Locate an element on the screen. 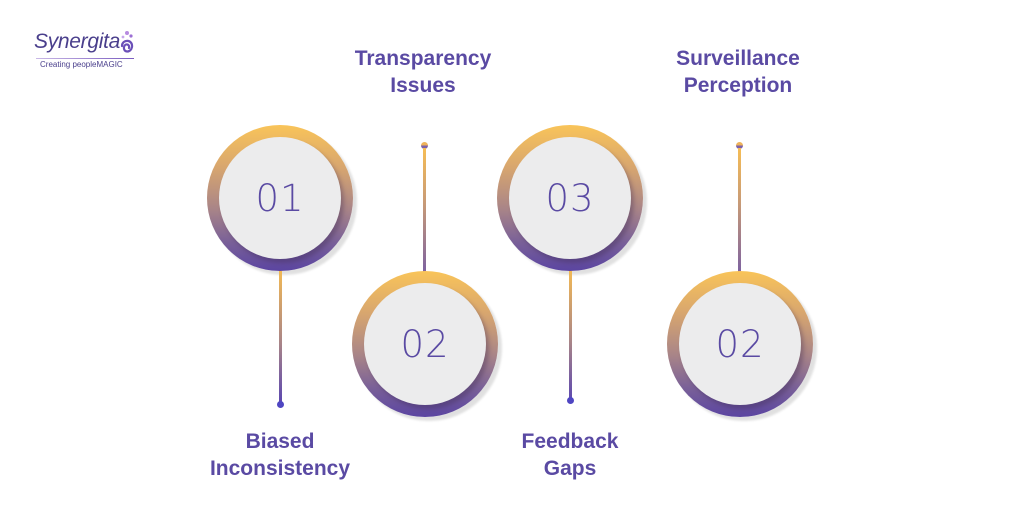 This screenshot has width=1011, height=530. step-4-label-line1: Surveillance is located at coordinates (738, 58).